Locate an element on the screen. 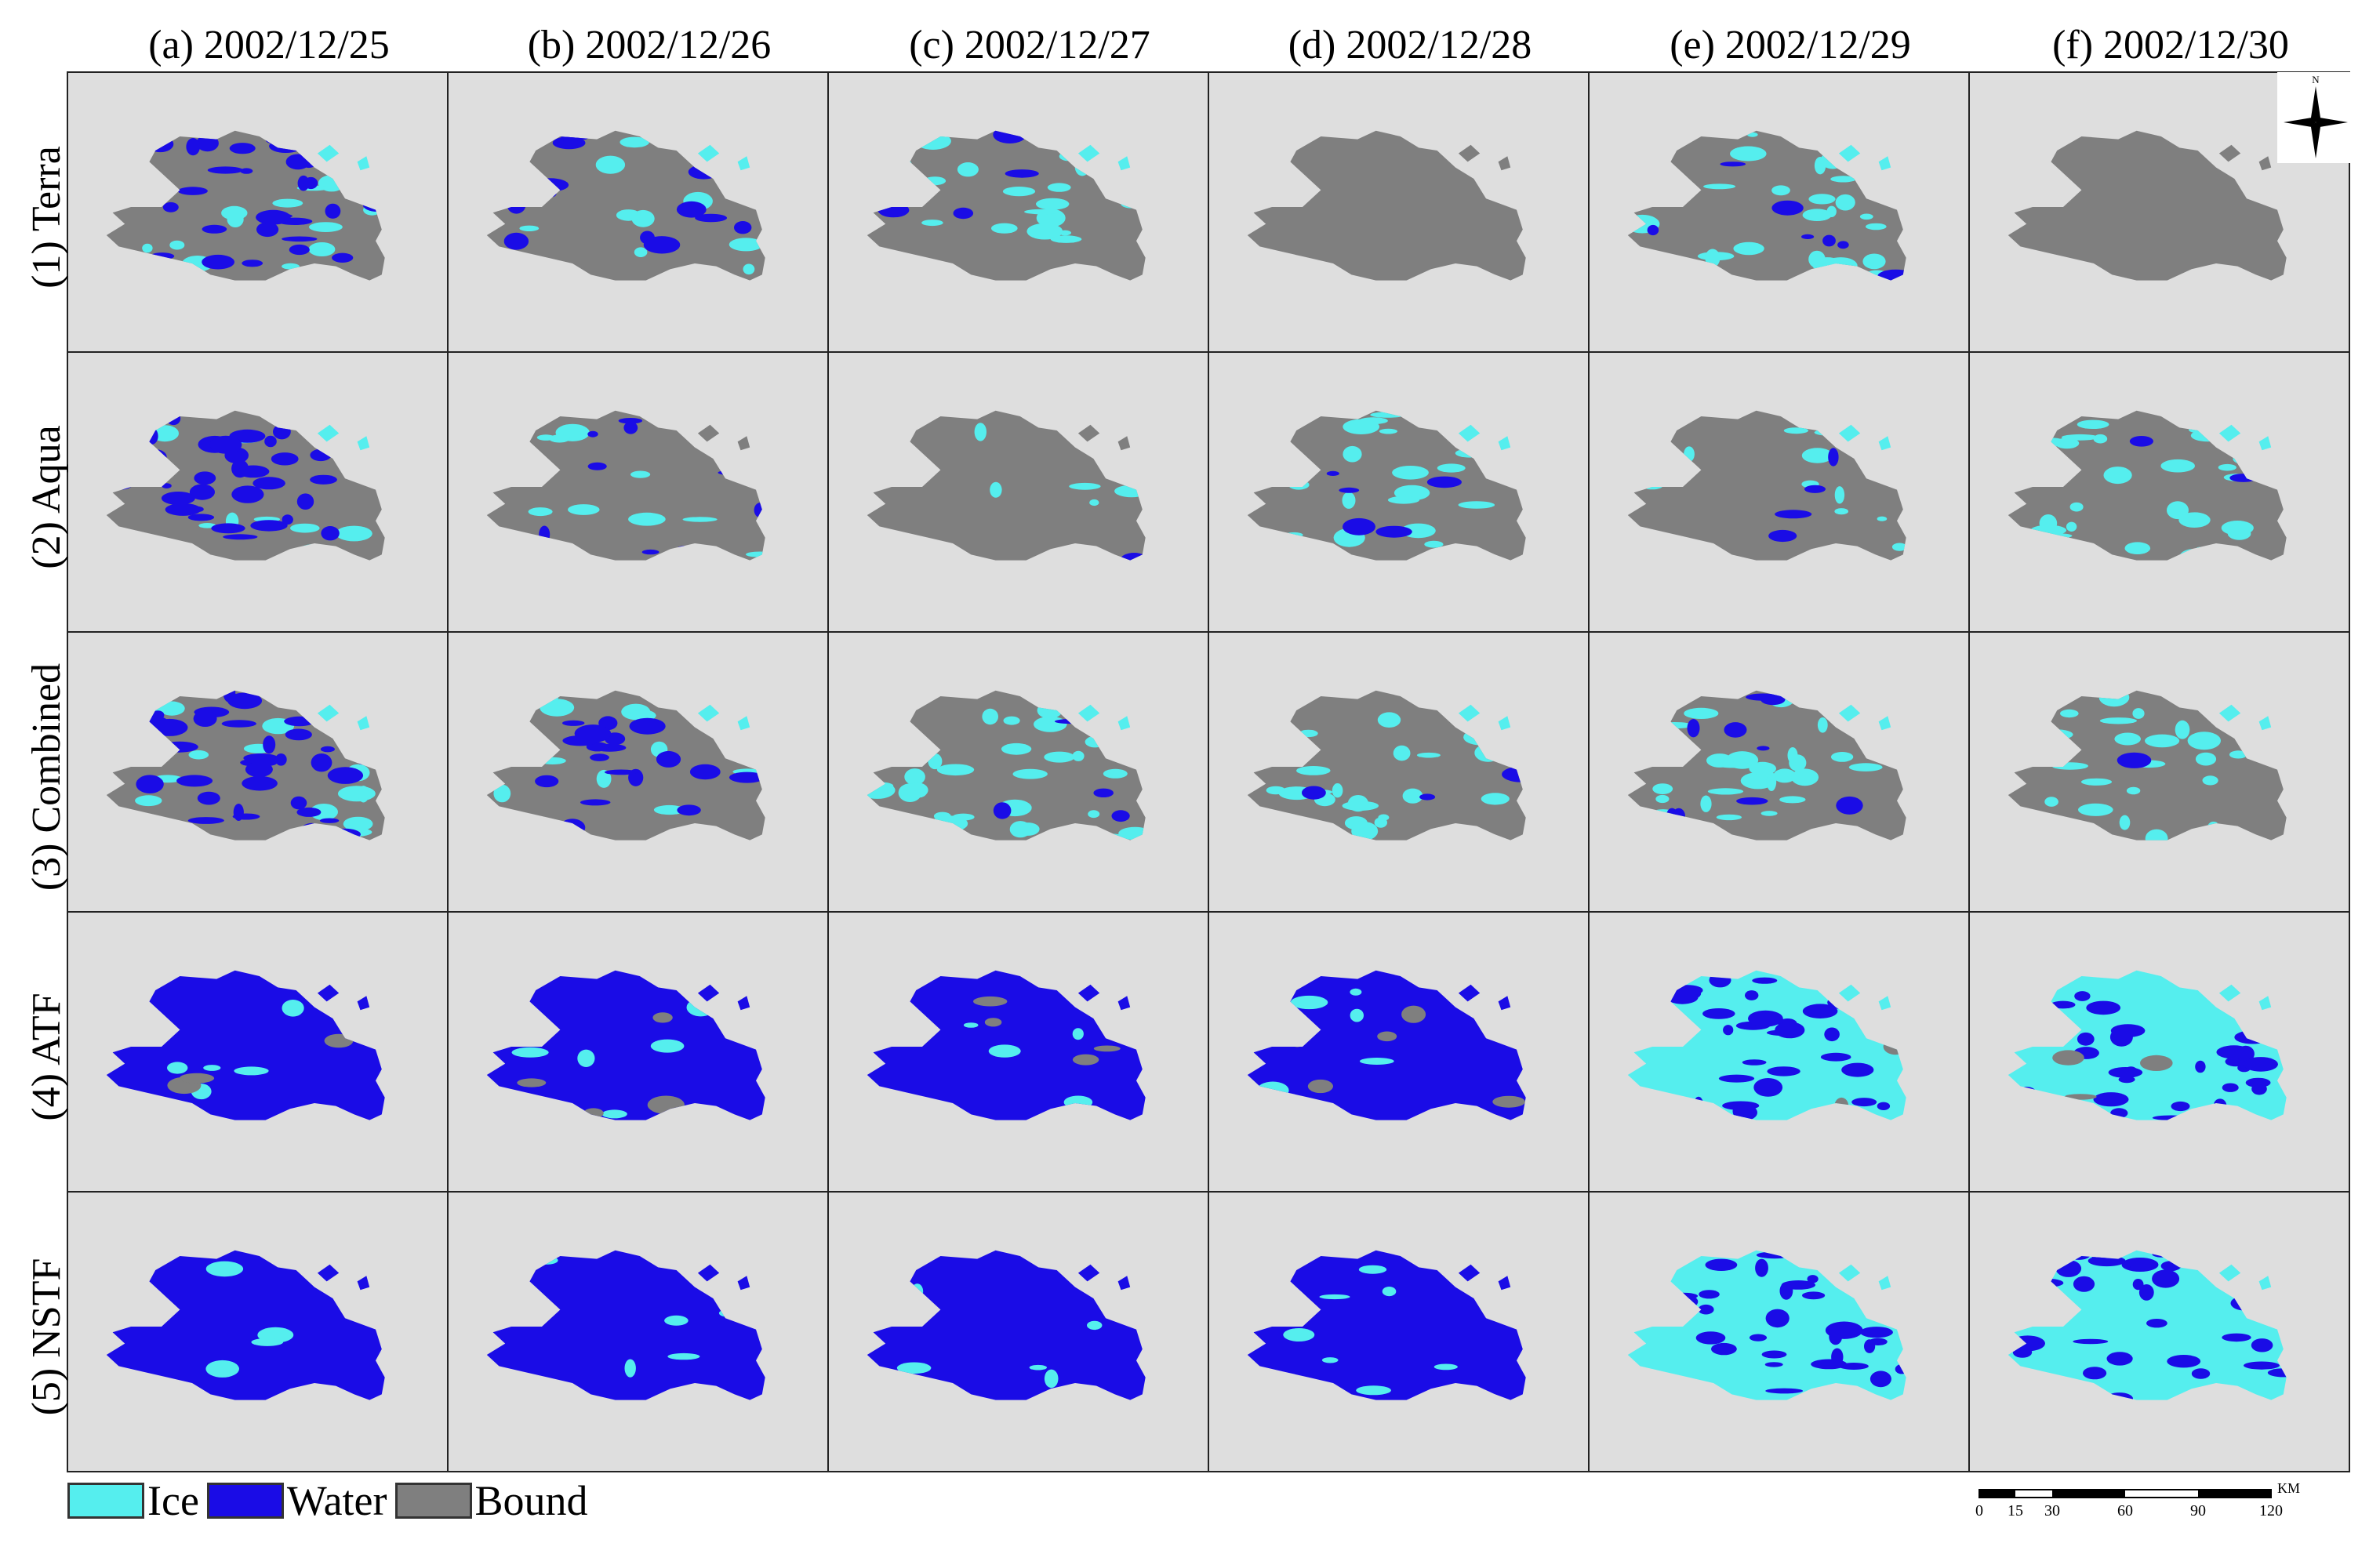 Image resolution: width=2380 pixels, height=1543 pixels. scale-unit: KM is located at coordinates (2289, 1488).